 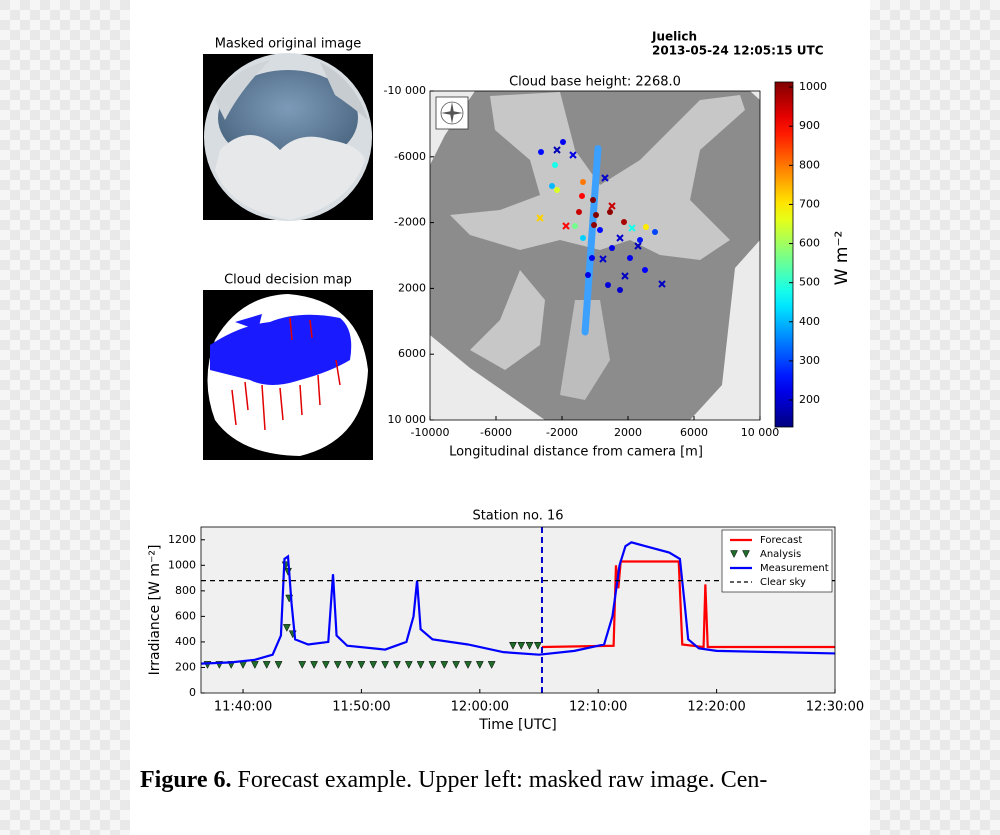 I want to click on y-tick-label: -10 000, so click(x=405, y=90).